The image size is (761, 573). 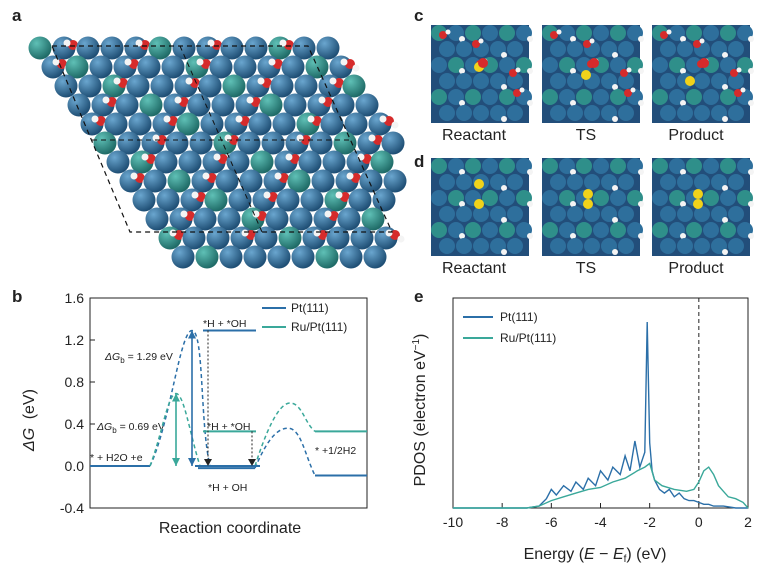 What do you see at coordinates (646, 554) in the screenshot?
I see `e-xlabel-unit: ) (eV)` at bounding box center [646, 554].